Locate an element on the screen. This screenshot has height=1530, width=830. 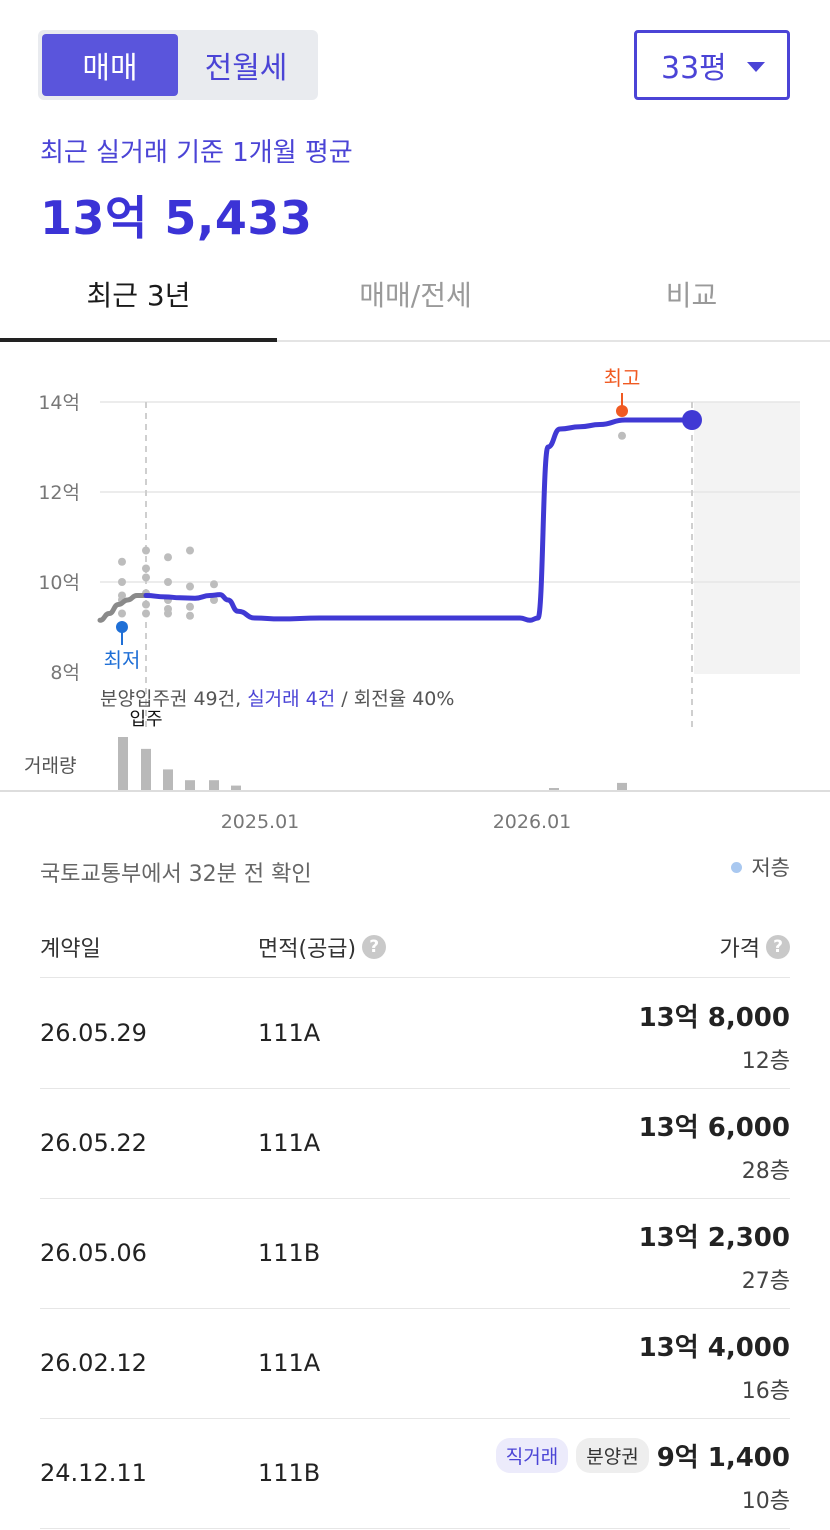
low-price-point is located at coordinates (122, 627).